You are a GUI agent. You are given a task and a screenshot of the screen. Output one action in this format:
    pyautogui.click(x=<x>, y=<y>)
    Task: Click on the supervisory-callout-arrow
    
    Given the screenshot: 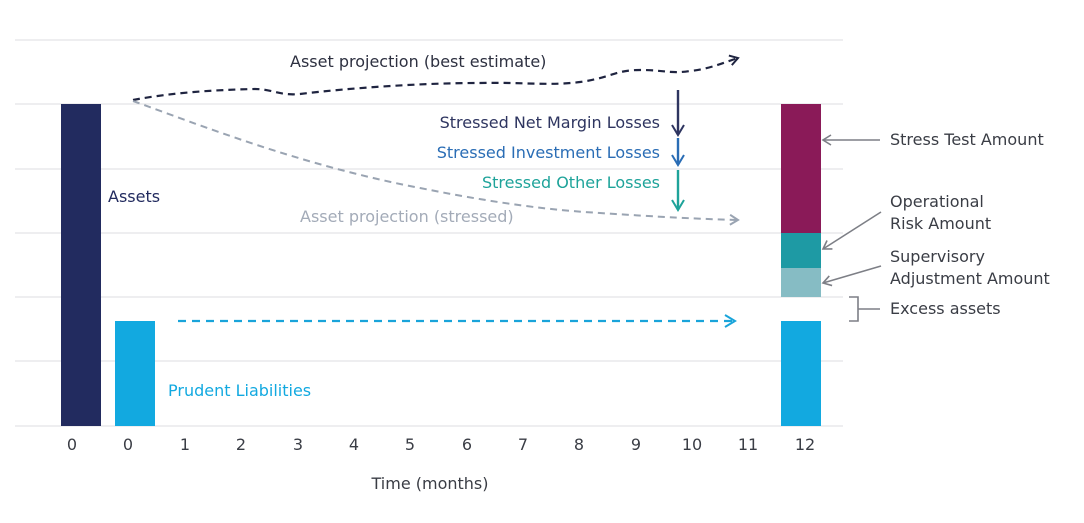 What is the action you would take?
    pyautogui.click(x=851, y=276)
    